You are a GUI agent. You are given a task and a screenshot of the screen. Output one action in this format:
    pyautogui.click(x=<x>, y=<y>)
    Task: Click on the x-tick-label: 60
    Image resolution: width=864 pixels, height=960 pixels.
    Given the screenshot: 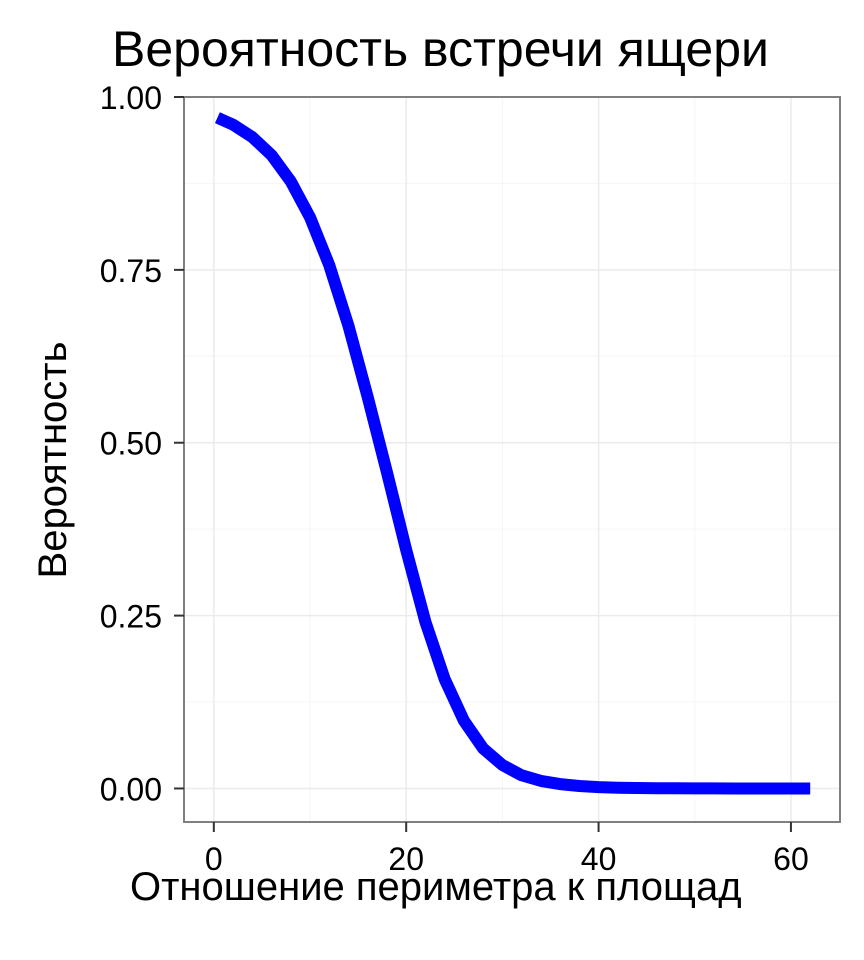 What is the action you would take?
    pyautogui.click(x=791, y=859)
    